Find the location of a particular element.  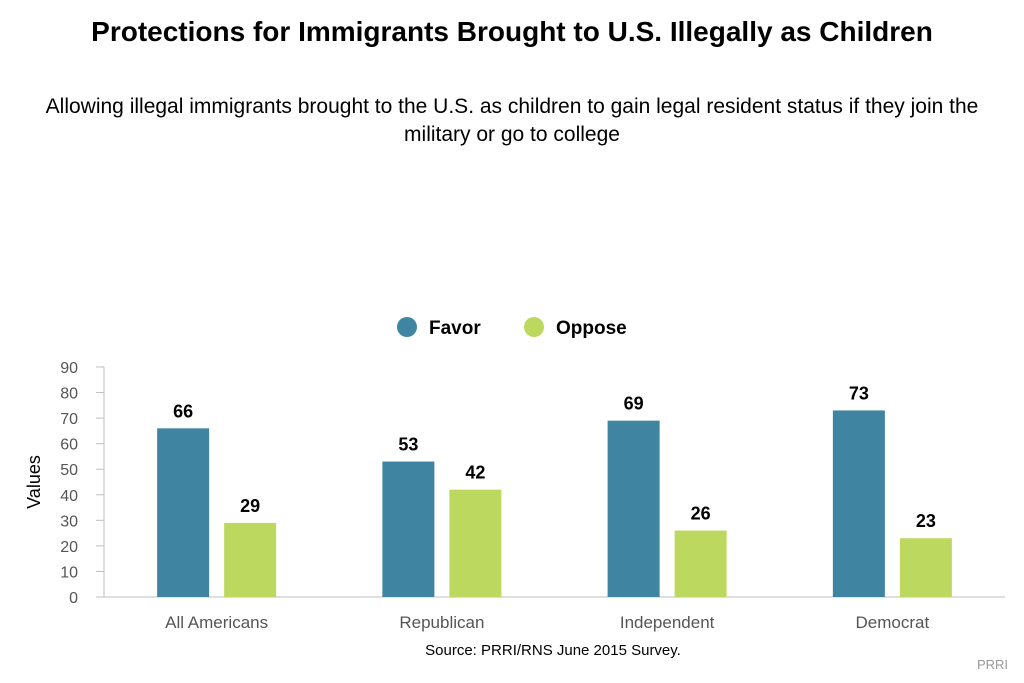

y-tick-label: 60 is located at coordinates (69, 445).